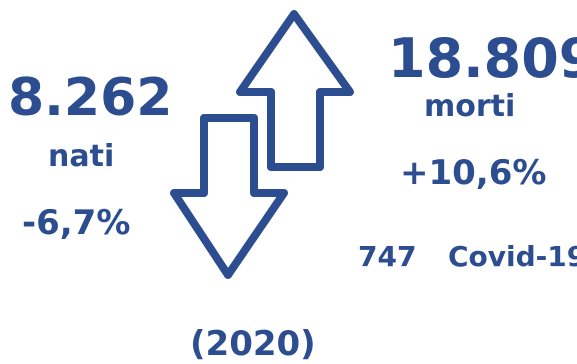  What do you see at coordinates (473, 173) in the screenshot?
I see `deaths-change: +10,6%` at bounding box center [473, 173].